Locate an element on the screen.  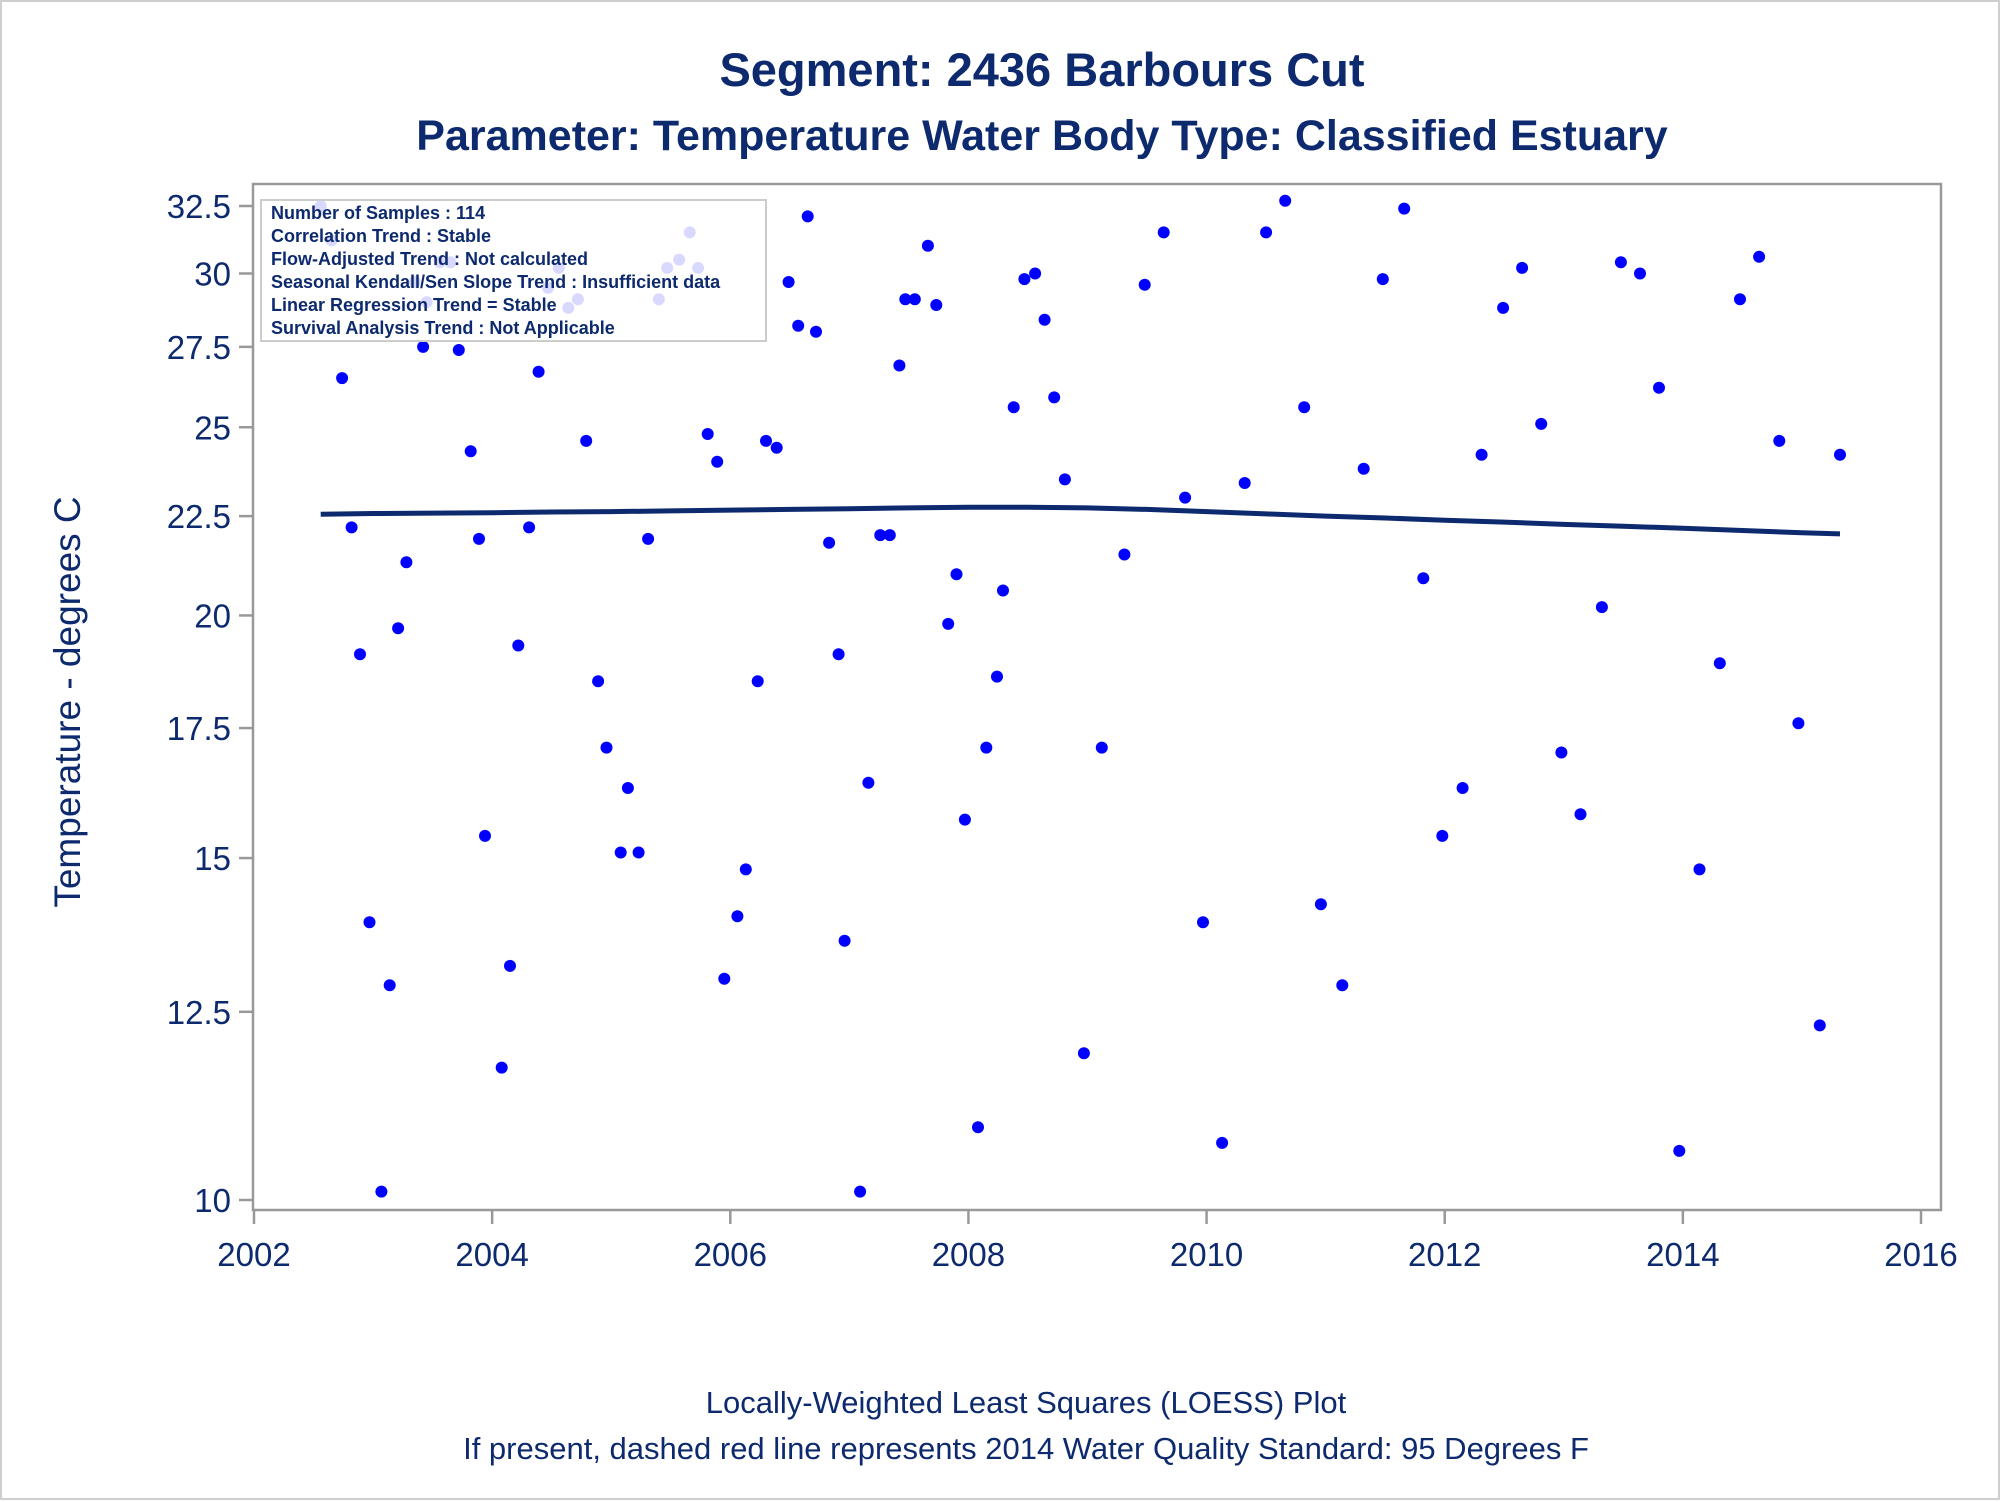
x-tick-label: 2004 is located at coordinates (491, 1254).